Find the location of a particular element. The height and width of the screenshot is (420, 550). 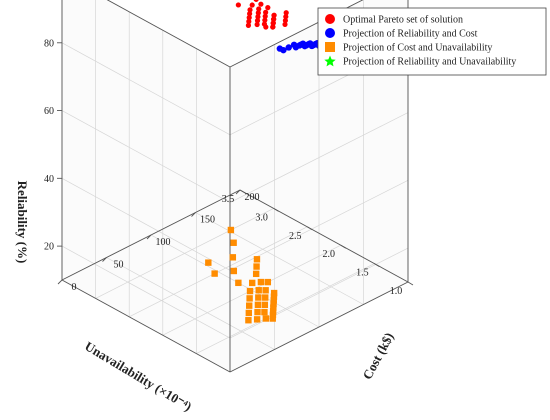

x-axis-label: Unavailability (×10⁻⁴) is located at coordinates (138, 376).